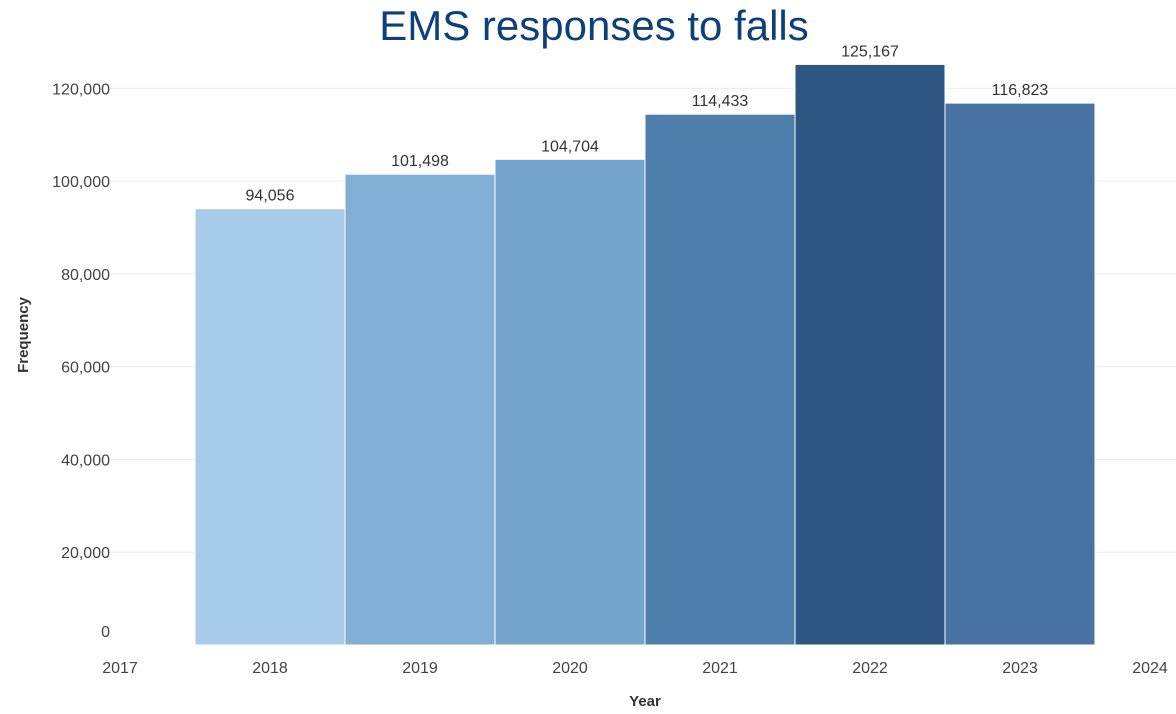  What do you see at coordinates (270, 668) in the screenshot?
I see `x-tick-label: 2018` at bounding box center [270, 668].